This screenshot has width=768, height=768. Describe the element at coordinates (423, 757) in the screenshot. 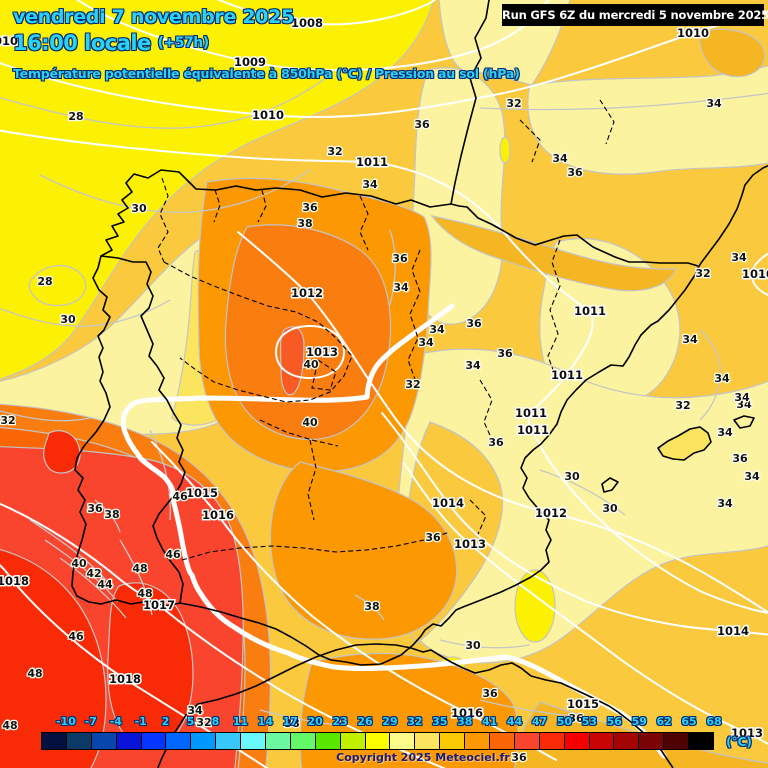

I see `copyright-text: Copyright 2025 Meteociel.fr` at that location.